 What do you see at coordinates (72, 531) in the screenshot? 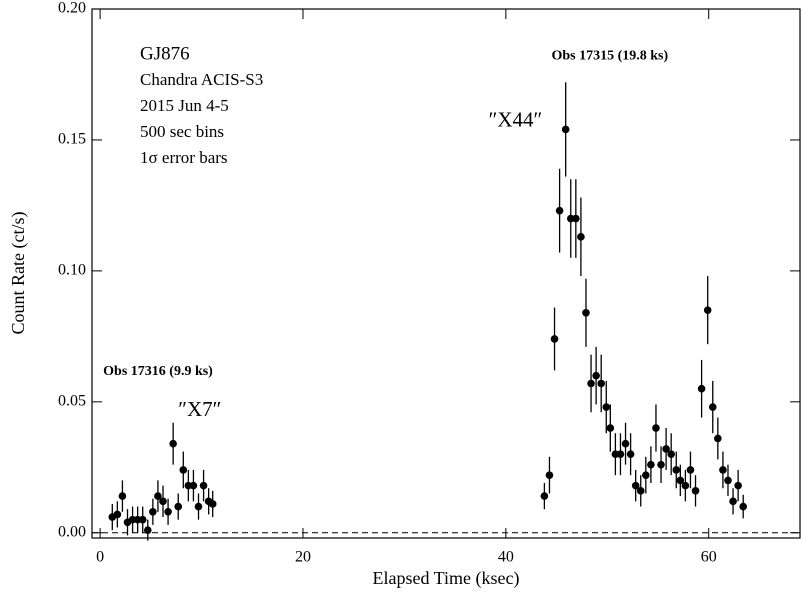
I see `y-tick-label: 0.00` at bounding box center [72, 531].